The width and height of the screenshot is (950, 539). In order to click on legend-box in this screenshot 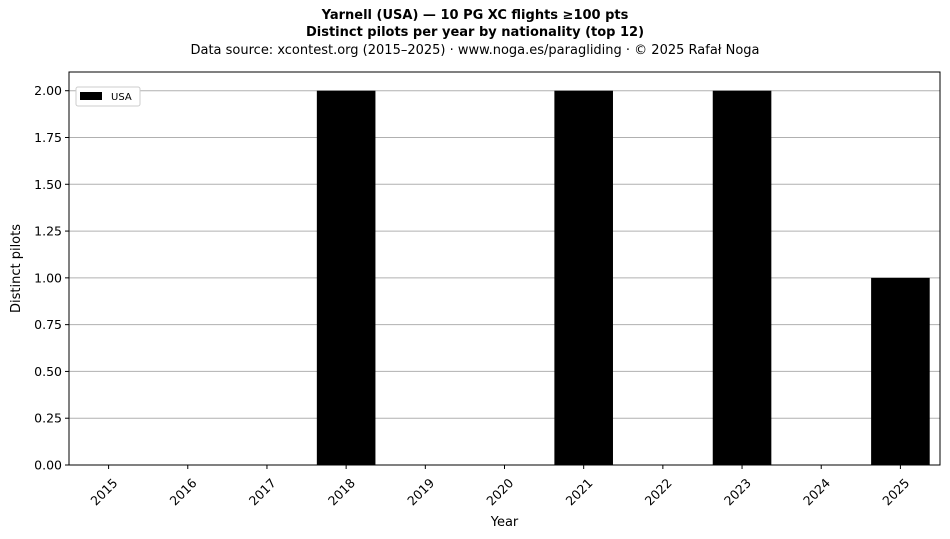, I will do `click(108, 96)`.